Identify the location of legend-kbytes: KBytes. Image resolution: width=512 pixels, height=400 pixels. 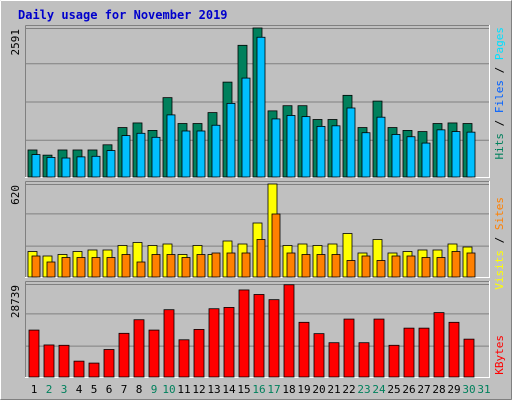
(499, 355).